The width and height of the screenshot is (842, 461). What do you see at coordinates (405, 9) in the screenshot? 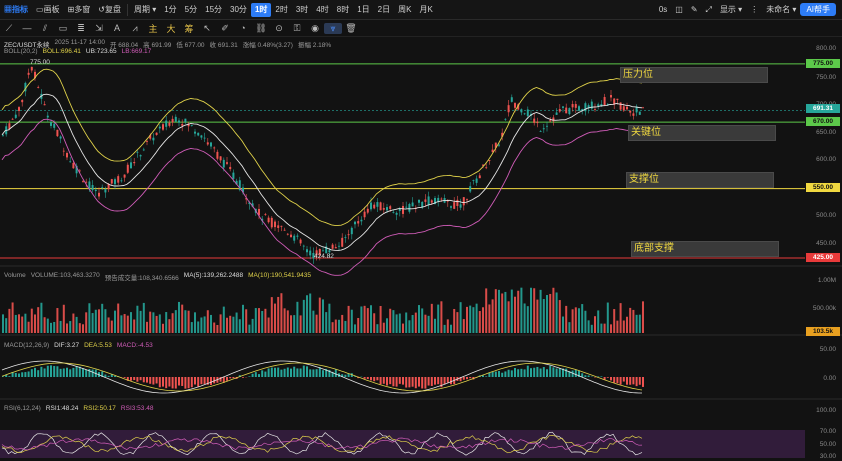
I see `tf-week: 周K` at bounding box center [405, 9].